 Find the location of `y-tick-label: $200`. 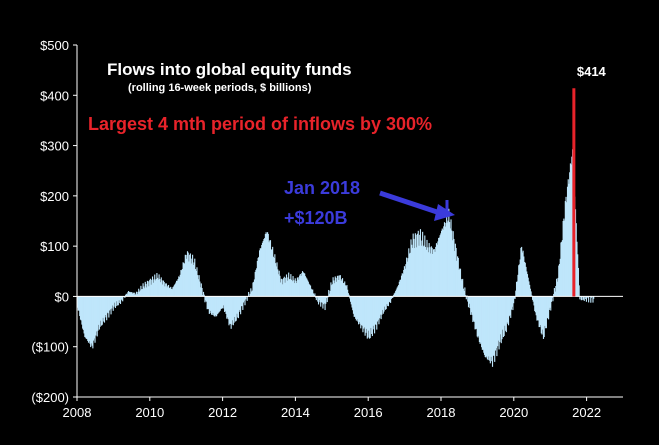

y-tick-label: $200 is located at coordinates (54, 196).